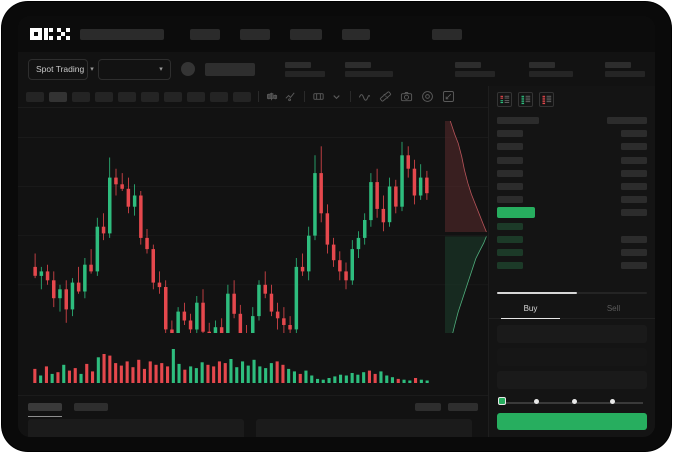 The width and height of the screenshot is (673, 453). What do you see at coordinates (613, 308) in the screenshot?
I see `tab-sell: Sell` at bounding box center [613, 308].